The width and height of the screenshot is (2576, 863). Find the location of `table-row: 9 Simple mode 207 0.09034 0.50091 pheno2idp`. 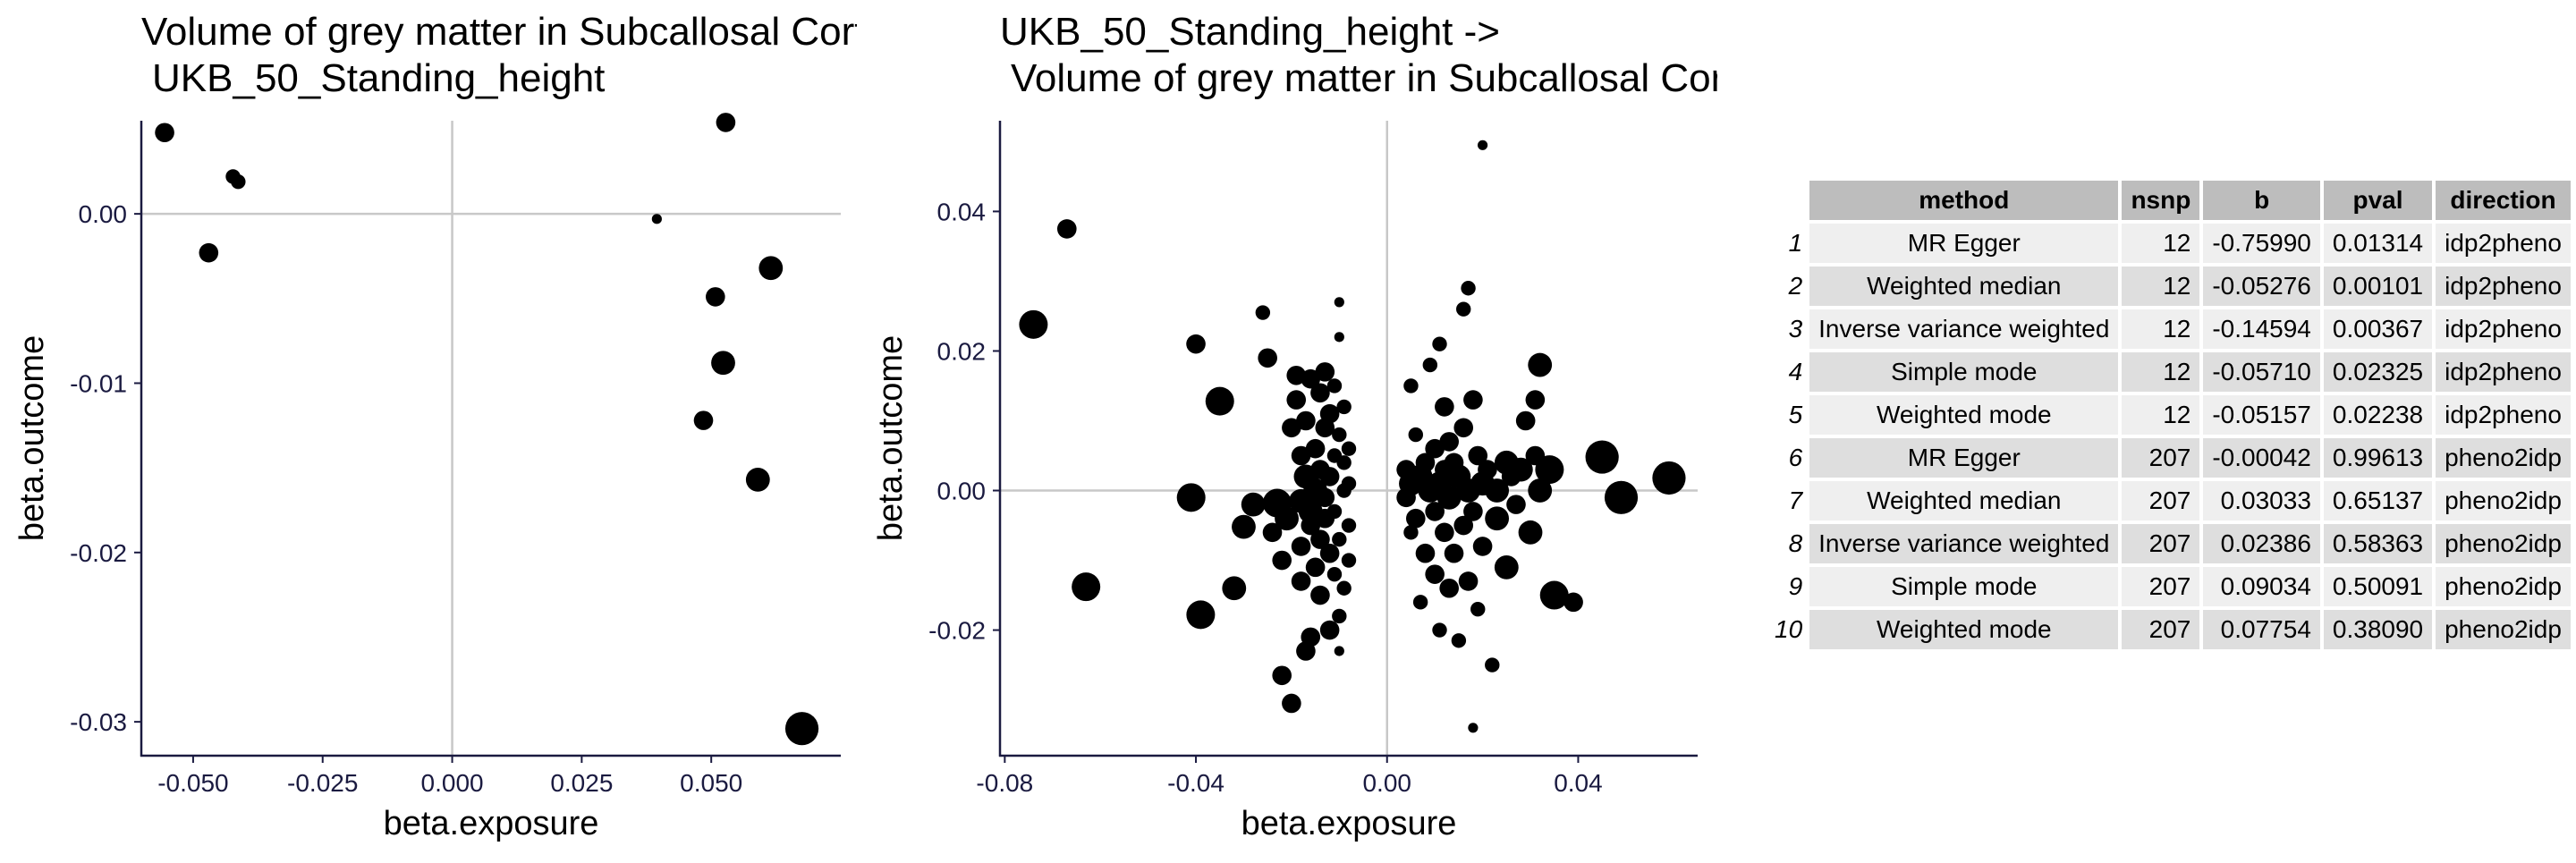

table-row: 9 Simple mode 207 0.09034 0.50091 pheno2idp is located at coordinates (2168, 586).